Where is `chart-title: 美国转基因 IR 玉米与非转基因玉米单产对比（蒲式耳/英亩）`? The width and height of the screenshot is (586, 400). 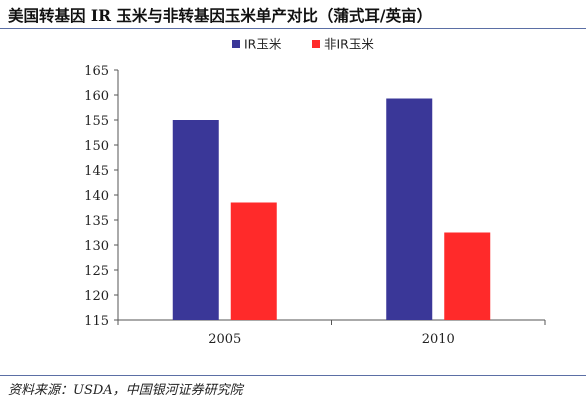 chart-title: 美国转基因 IR 玉米与非转基因玉米单产对比（蒲式耳/英亩） is located at coordinates (220, 15).